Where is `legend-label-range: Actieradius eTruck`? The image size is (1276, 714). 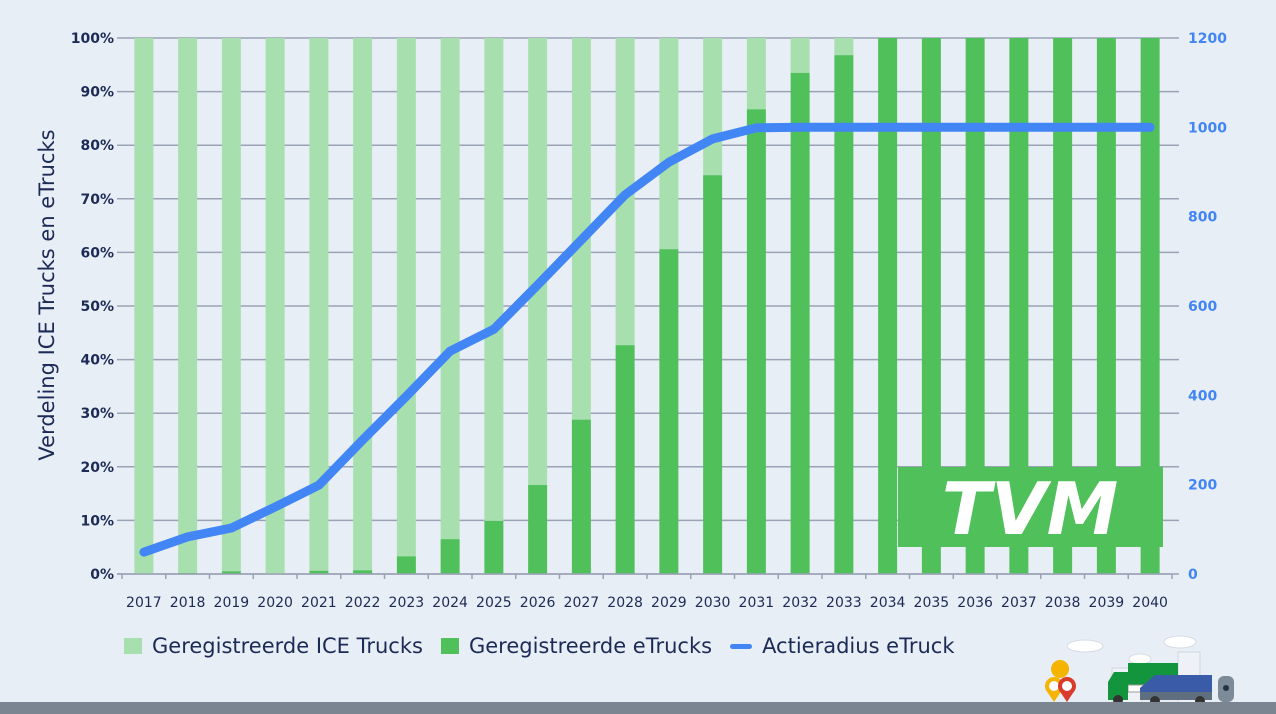
legend-label-range: Actieradius eTruck is located at coordinates (858, 646).